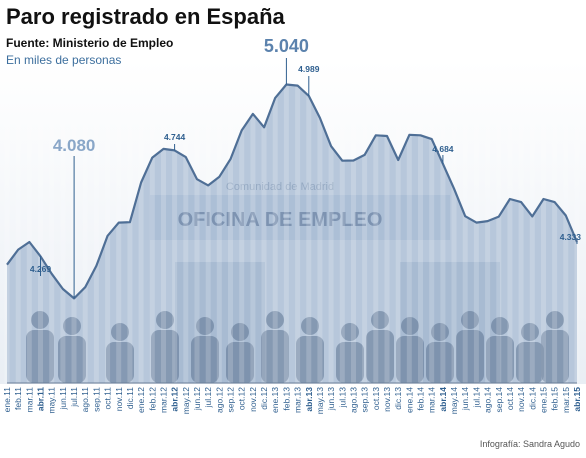  Describe the element at coordinates (577, 399) in the screenshot. I see `x-tick-label: abr.15` at that location.